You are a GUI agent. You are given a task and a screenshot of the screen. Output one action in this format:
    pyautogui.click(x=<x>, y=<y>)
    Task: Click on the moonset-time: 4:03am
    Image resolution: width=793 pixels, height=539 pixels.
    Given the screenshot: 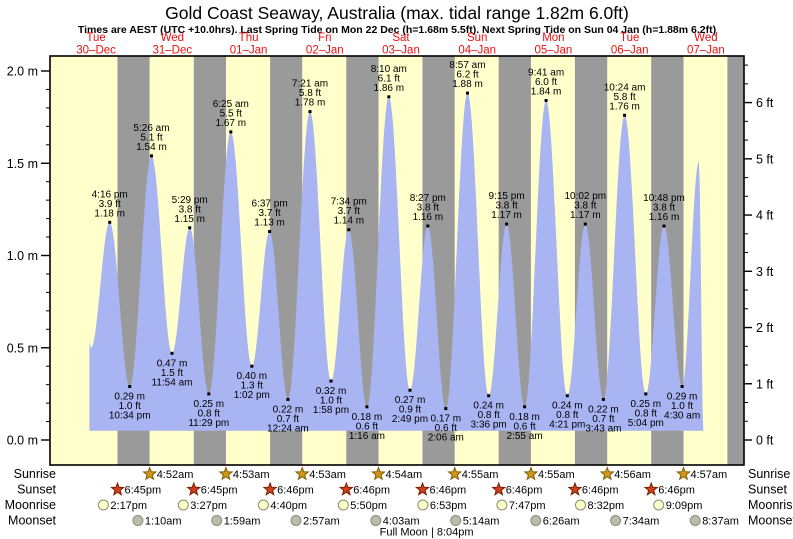 What is the action you would take?
    pyautogui.click(x=401, y=522)
    